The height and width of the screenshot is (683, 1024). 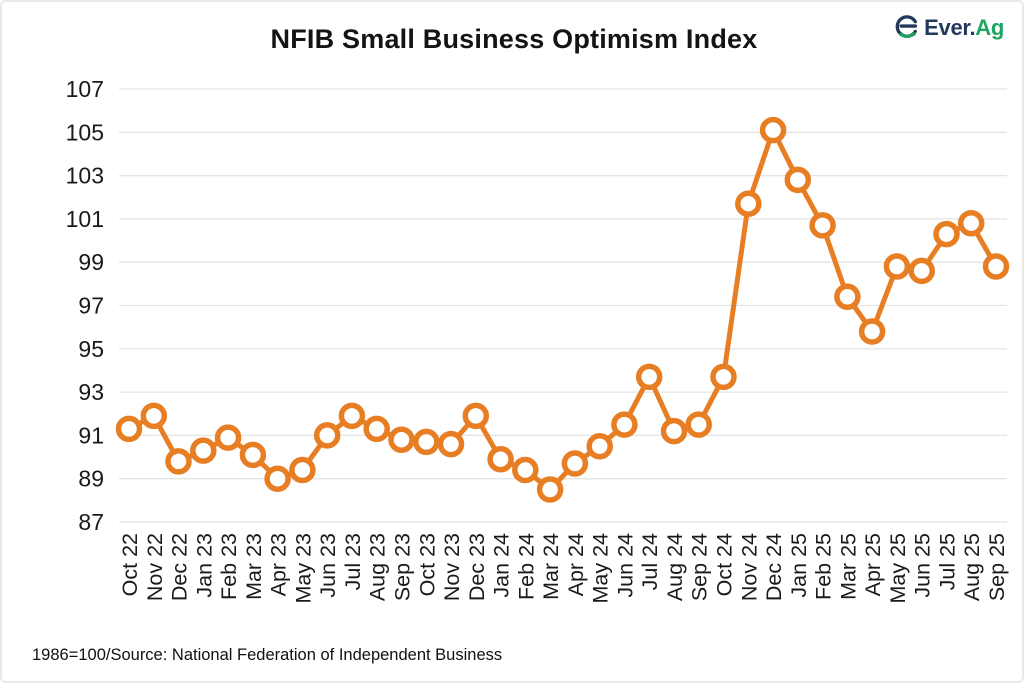 I want to click on x-tick-label: May 23, so click(x=303, y=568).